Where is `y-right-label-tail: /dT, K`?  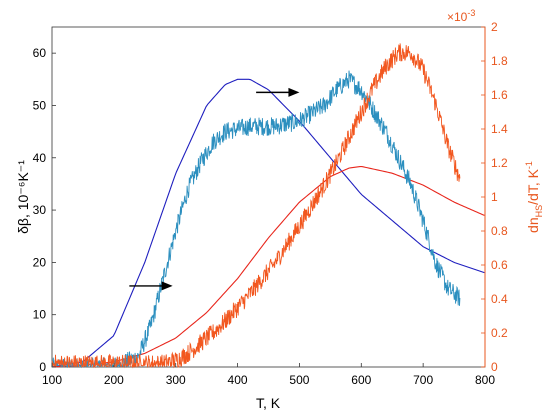
y-right-label-tail: /dT, K is located at coordinates (533, 186).